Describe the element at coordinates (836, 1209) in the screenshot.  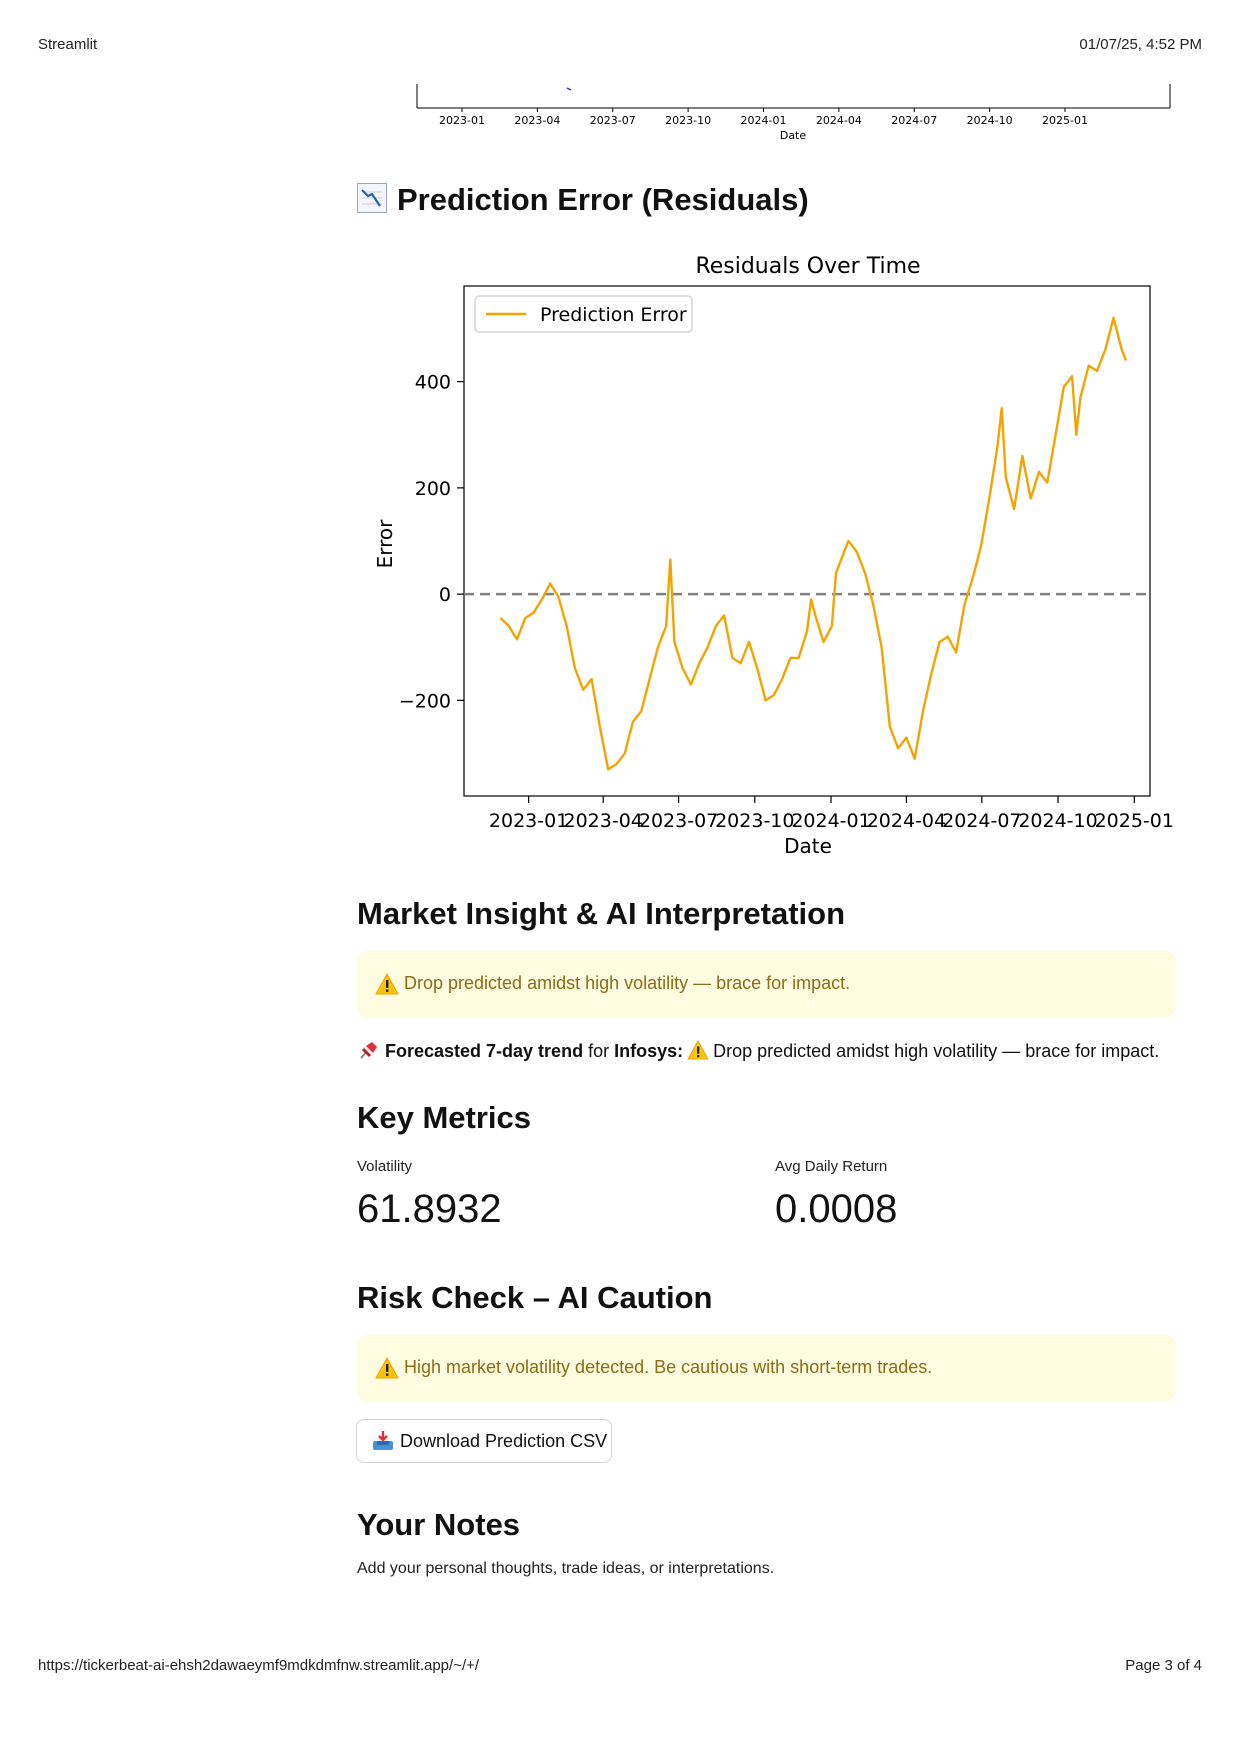
I see `metric-avg-return-value: 0.0008` at that location.